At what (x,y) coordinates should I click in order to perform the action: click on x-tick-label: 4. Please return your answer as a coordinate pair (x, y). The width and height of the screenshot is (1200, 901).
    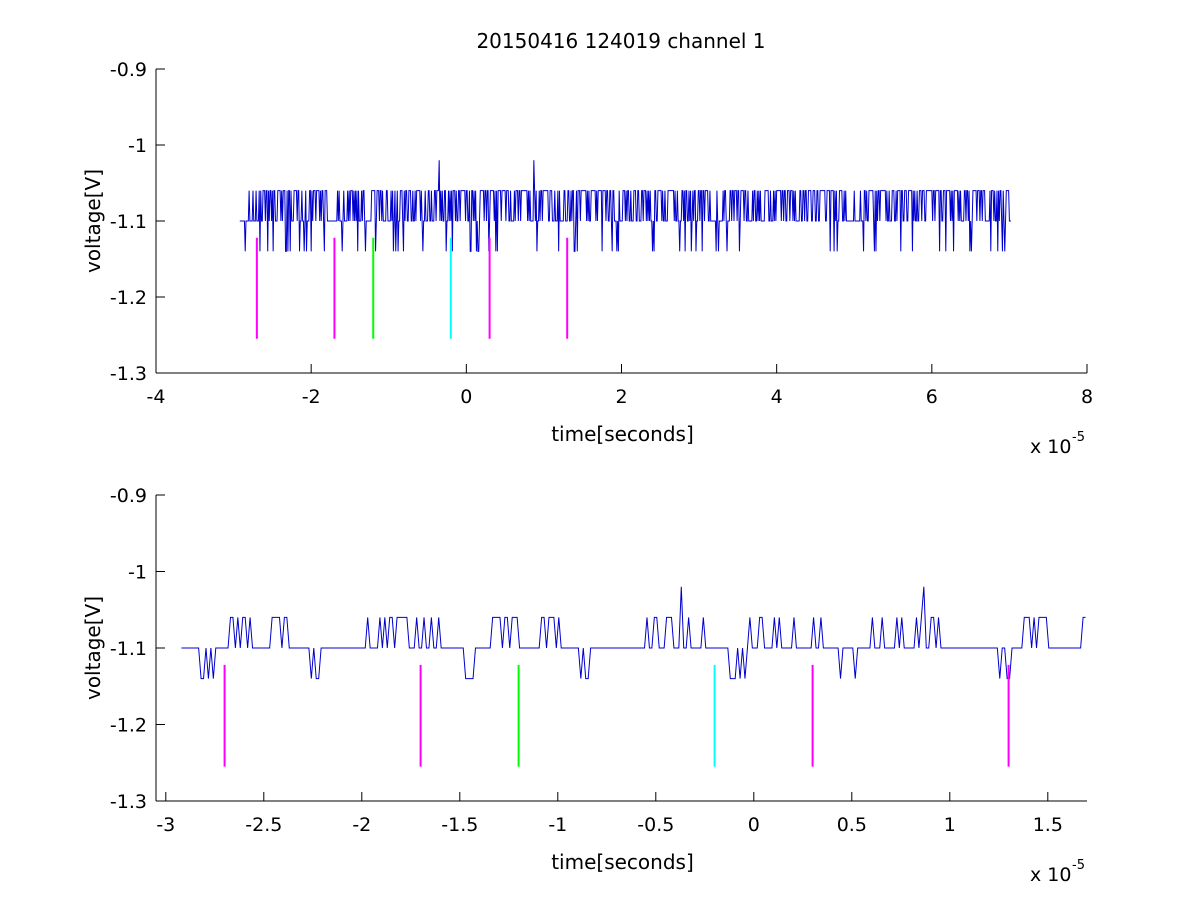
    Looking at the image, I should click on (777, 397).